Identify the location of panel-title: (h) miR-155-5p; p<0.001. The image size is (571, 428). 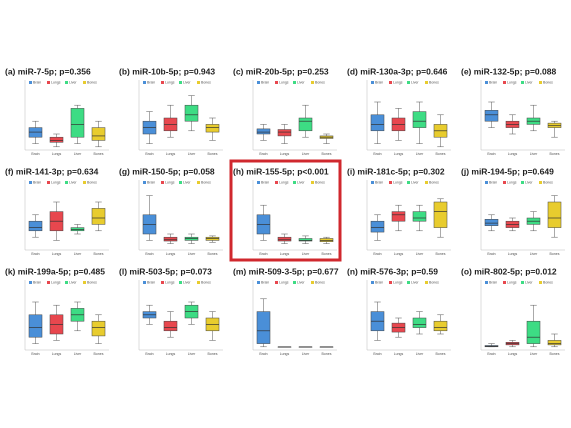
(281, 171).